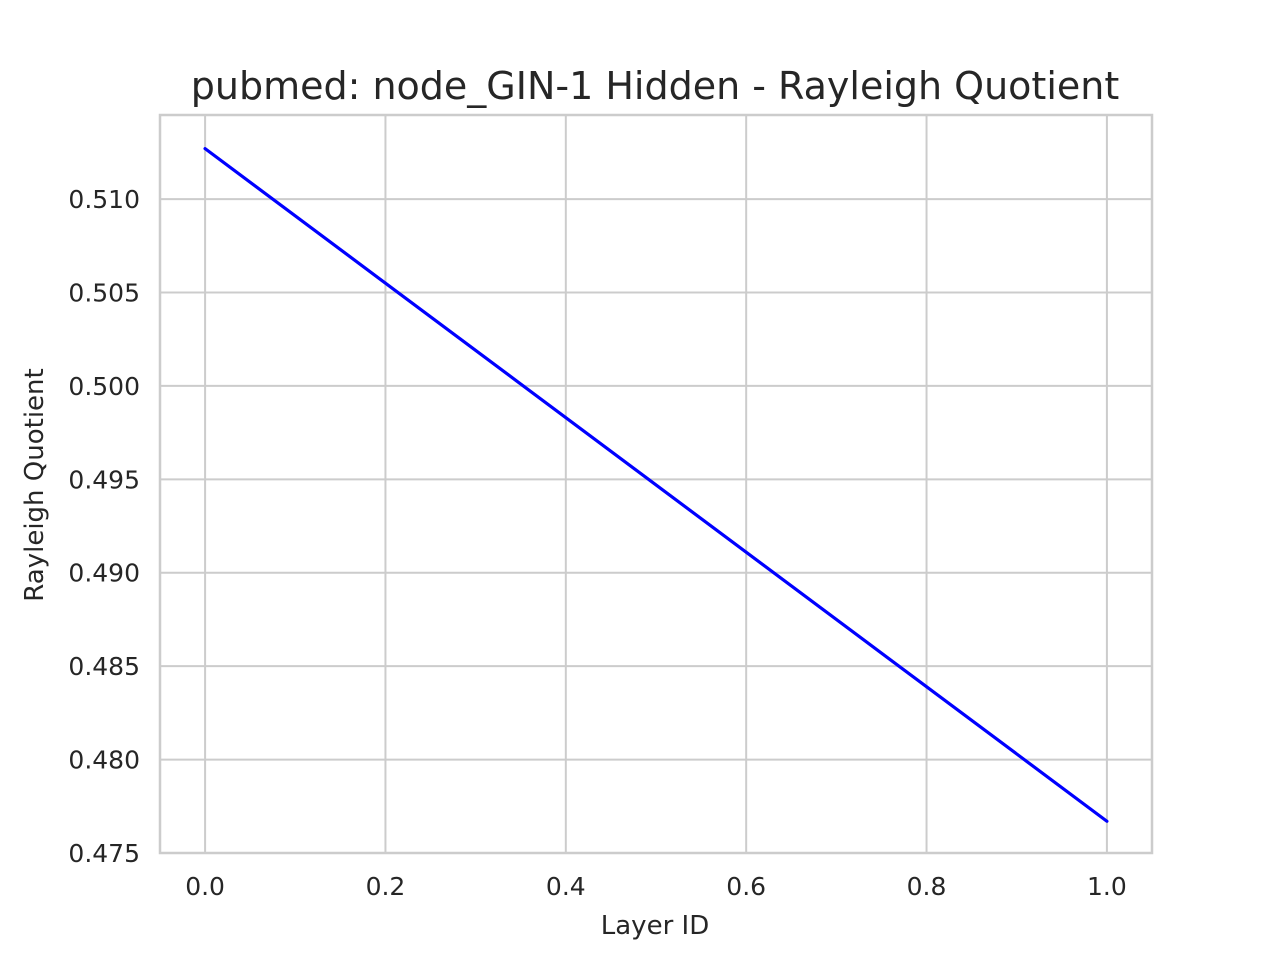  Describe the element at coordinates (1107, 886) in the screenshot. I see `x-tick-label: 1.0` at that location.